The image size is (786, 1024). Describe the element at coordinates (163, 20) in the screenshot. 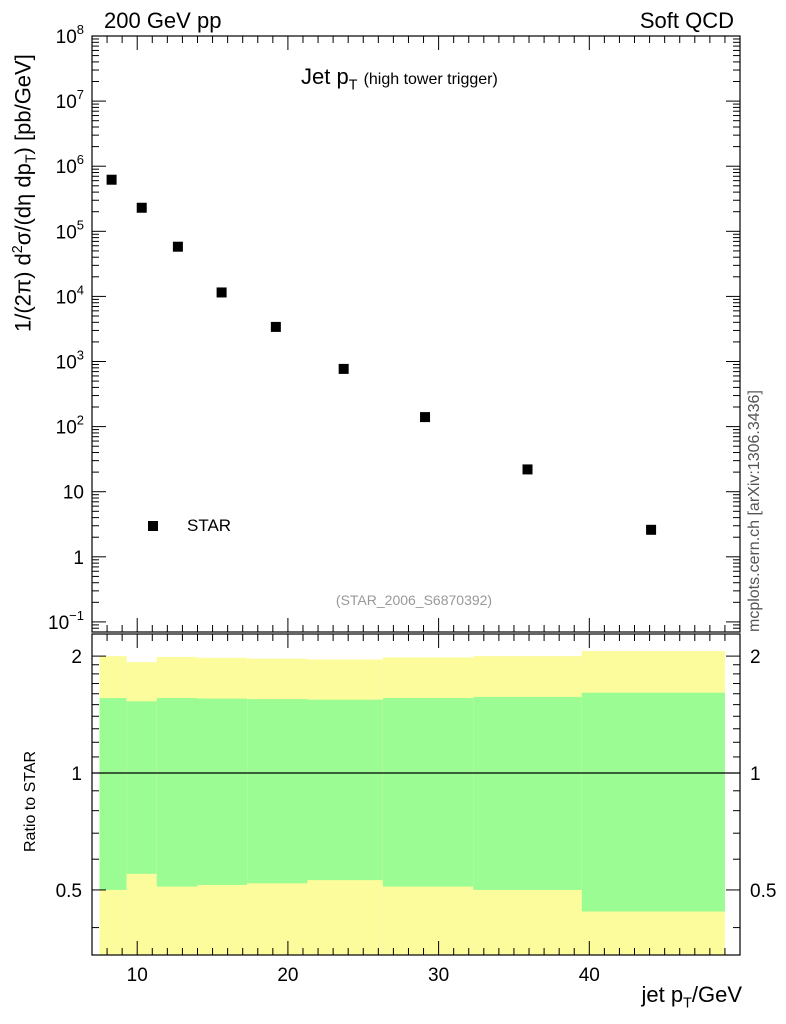

I see `header-left-label: 200 GeV pp` at that location.